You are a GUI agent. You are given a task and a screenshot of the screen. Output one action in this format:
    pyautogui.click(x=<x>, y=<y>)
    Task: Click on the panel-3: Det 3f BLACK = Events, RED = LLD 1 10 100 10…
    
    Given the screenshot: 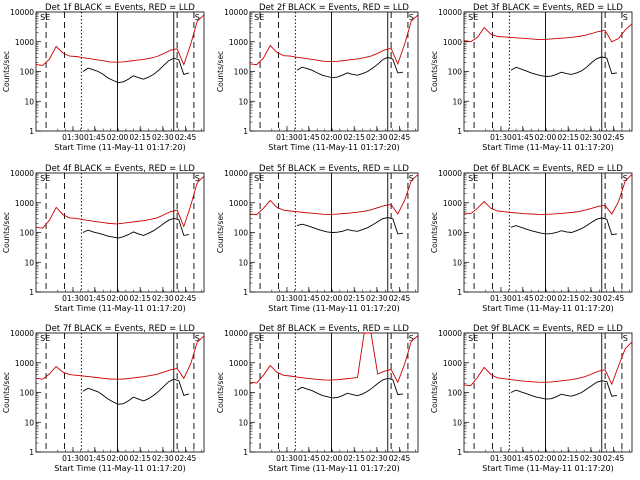 What is the action you would take?
    pyautogui.click(x=531, y=77)
    